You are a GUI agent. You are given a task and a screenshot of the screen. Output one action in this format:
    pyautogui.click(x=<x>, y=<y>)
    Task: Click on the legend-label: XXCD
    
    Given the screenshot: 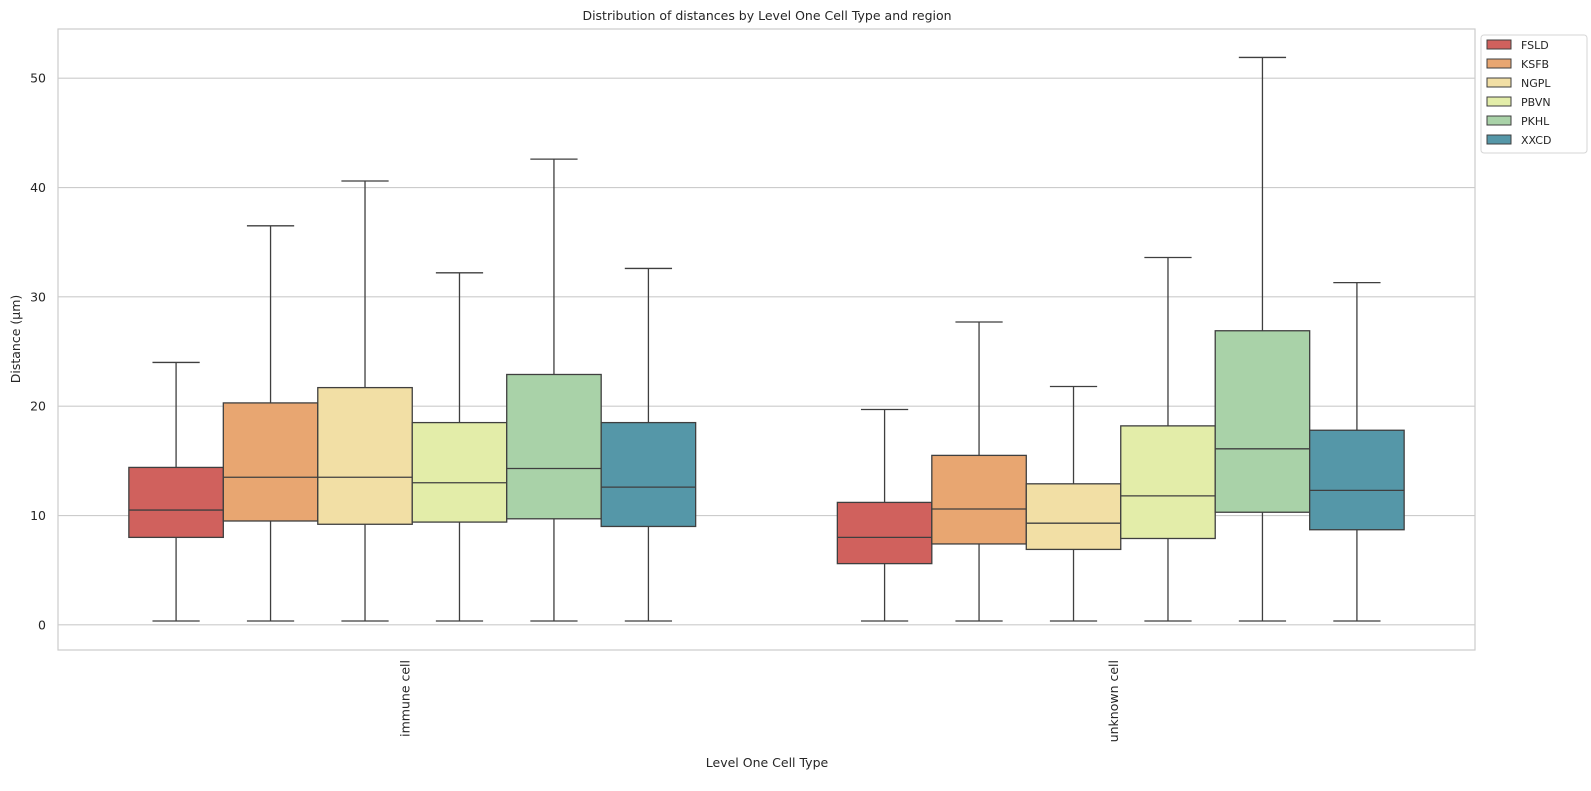 What is the action you would take?
    pyautogui.click(x=1536, y=140)
    